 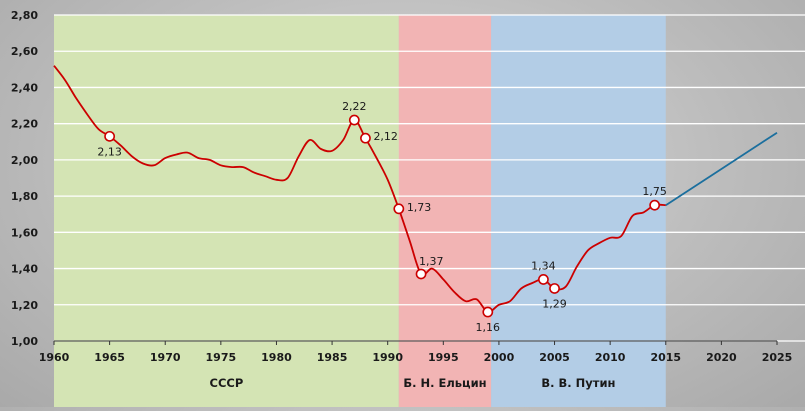 What do you see at coordinates (109, 357) in the screenshot?
I see `x-tick-label: 1965` at bounding box center [109, 357].